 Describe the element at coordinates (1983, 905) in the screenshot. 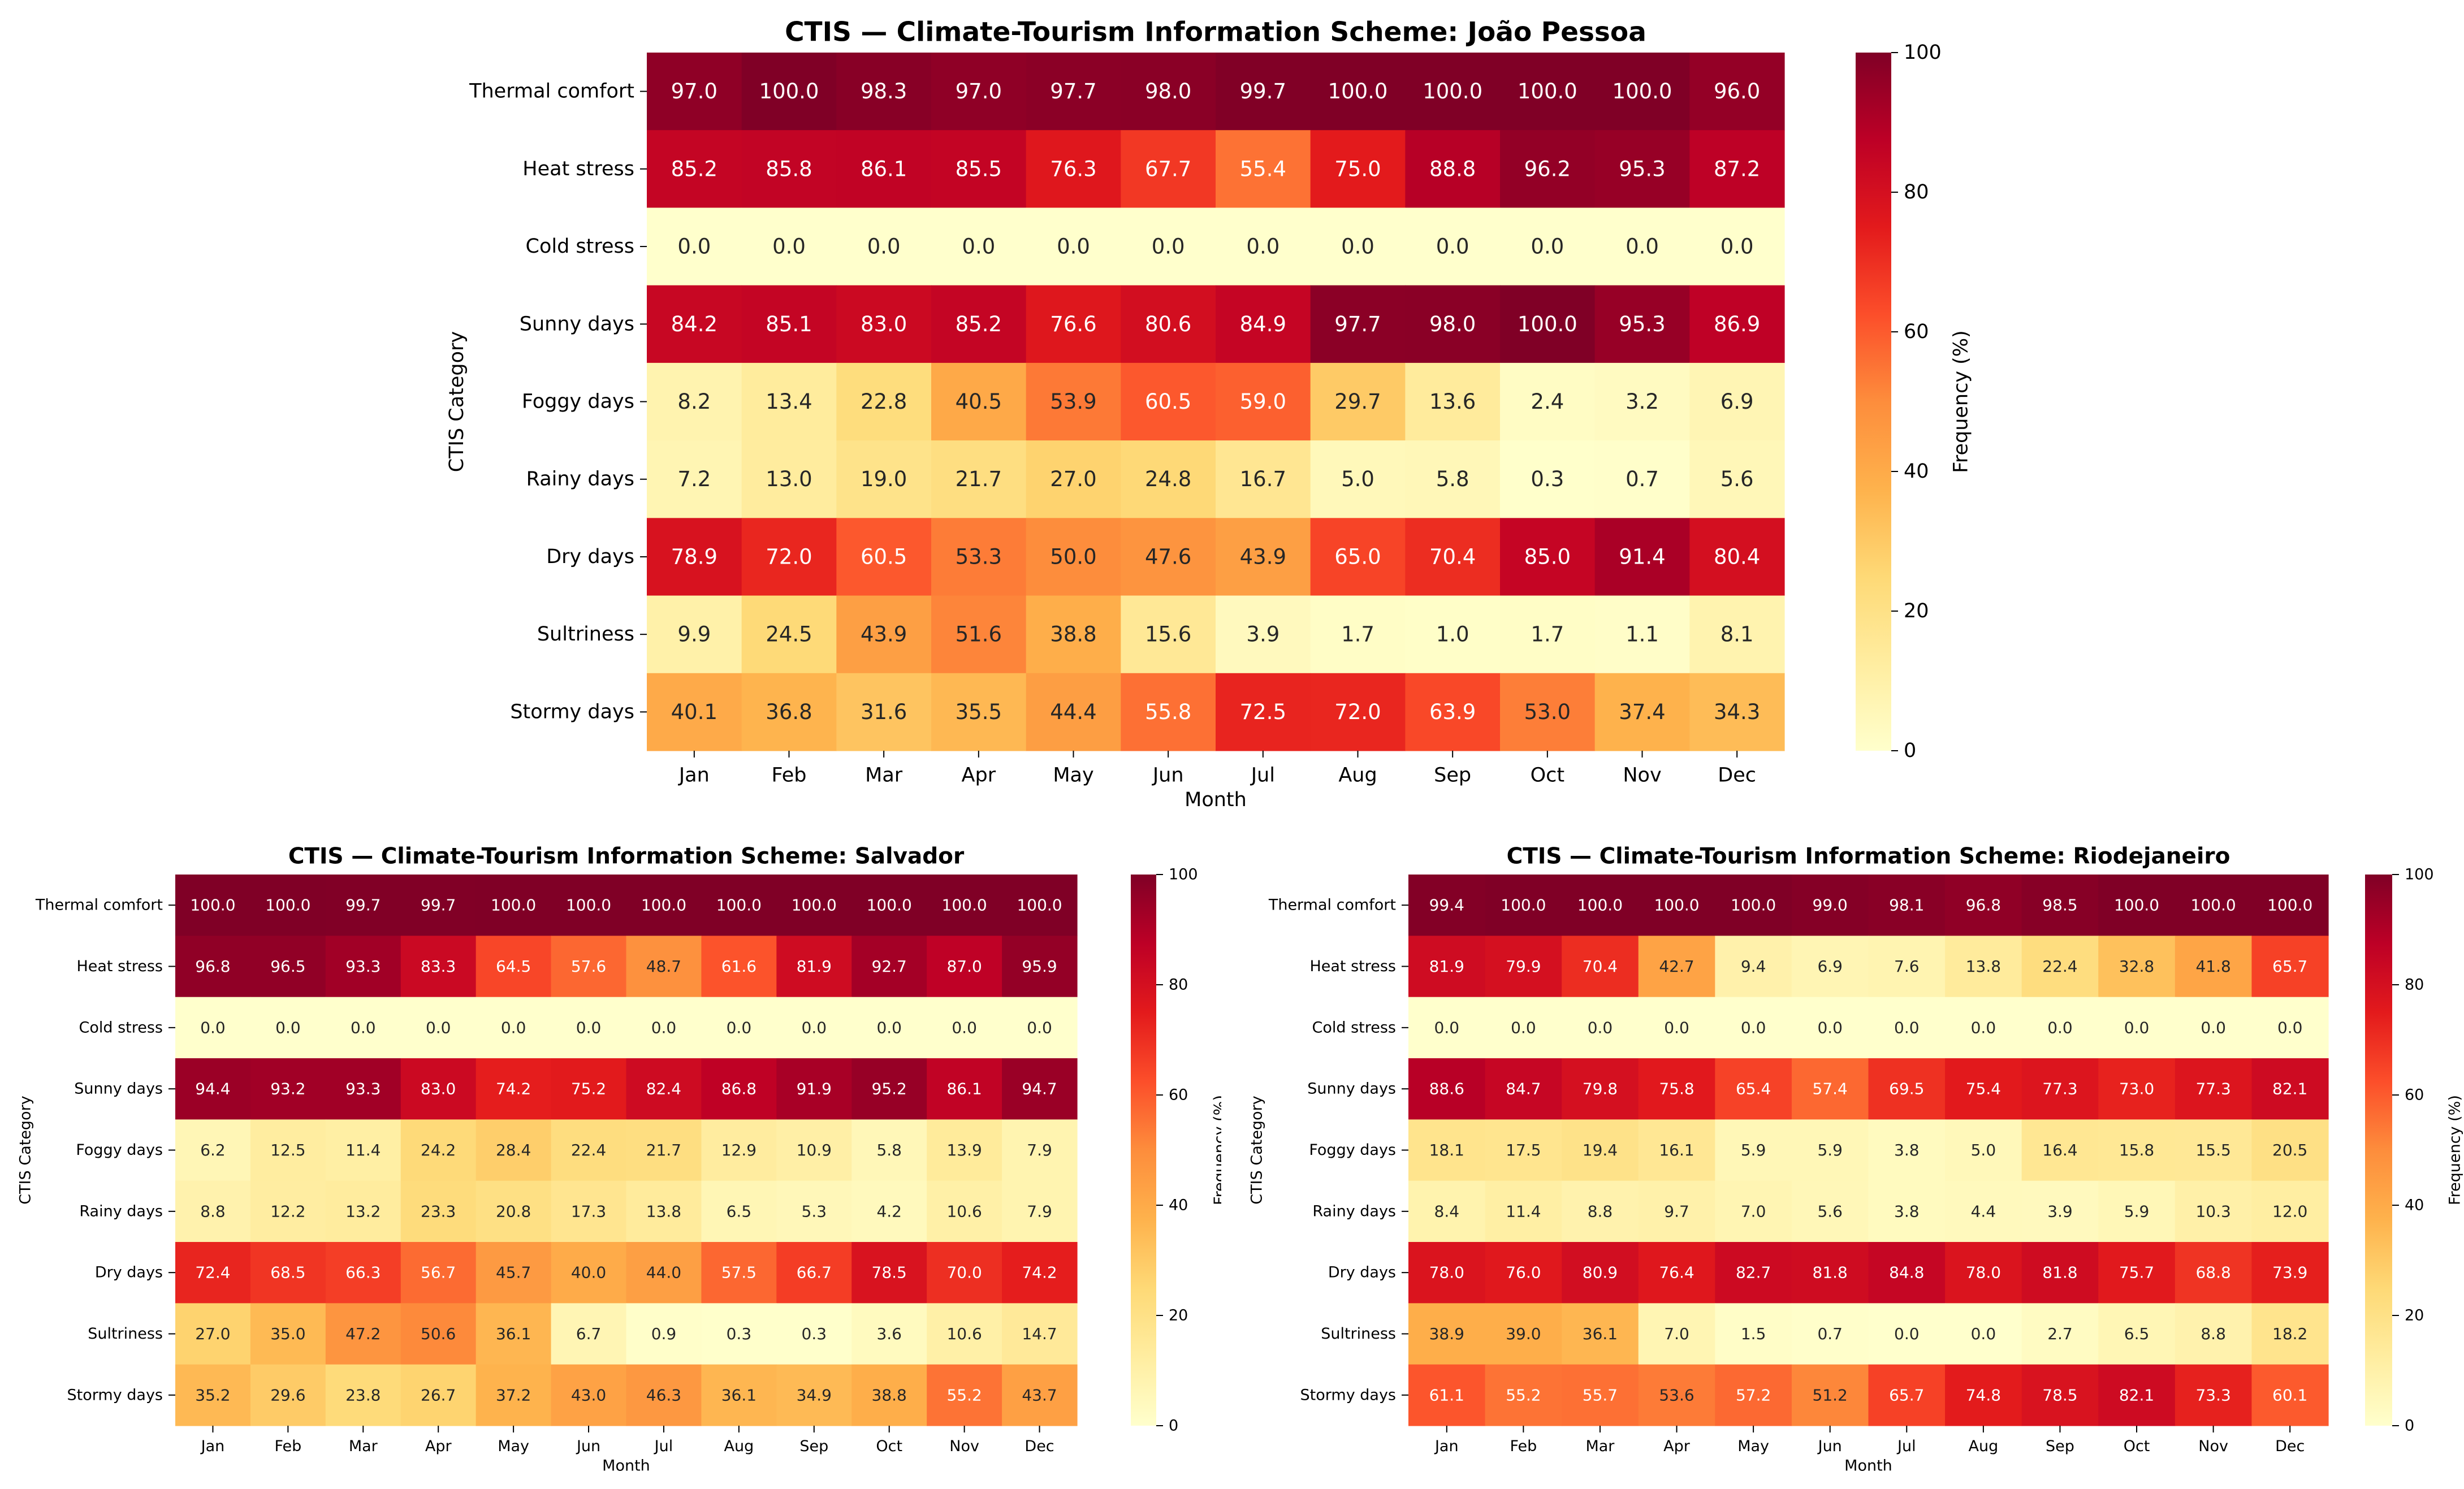

I see `cell-value-label: 96.8` at that location.